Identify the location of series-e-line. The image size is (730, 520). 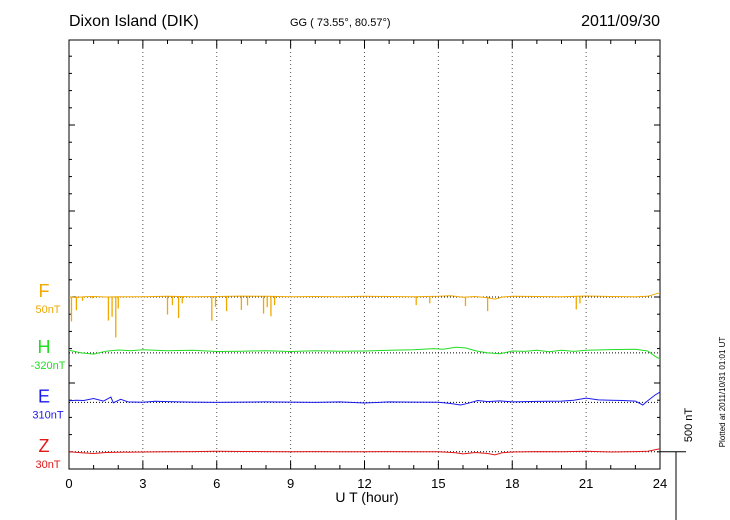
(364, 398).